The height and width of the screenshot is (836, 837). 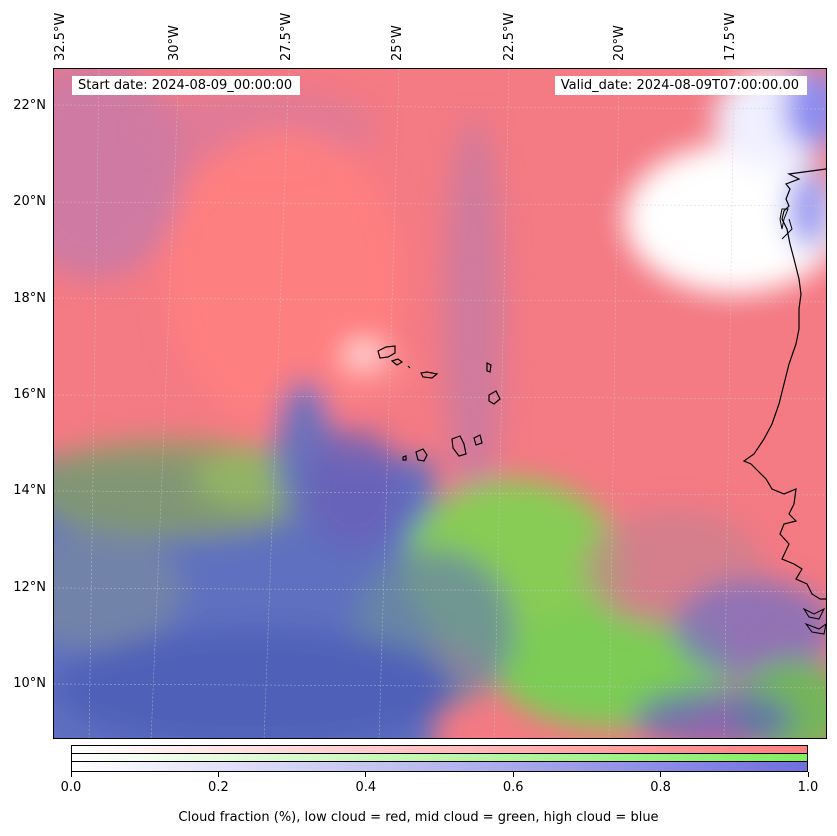 I want to click on start-date-label: Start date: 2024-08-09_00:00:00, so click(x=186, y=85).